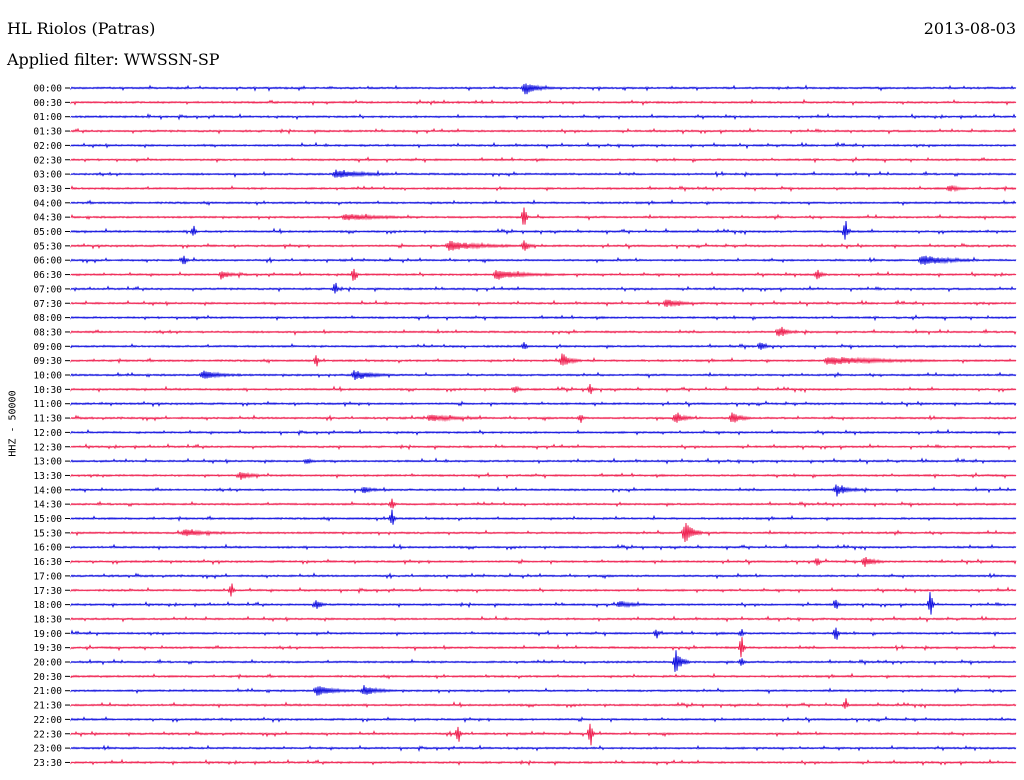 The height and width of the screenshot is (780, 1024). I want to click on date-label: 2013-08-03, so click(969, 28).